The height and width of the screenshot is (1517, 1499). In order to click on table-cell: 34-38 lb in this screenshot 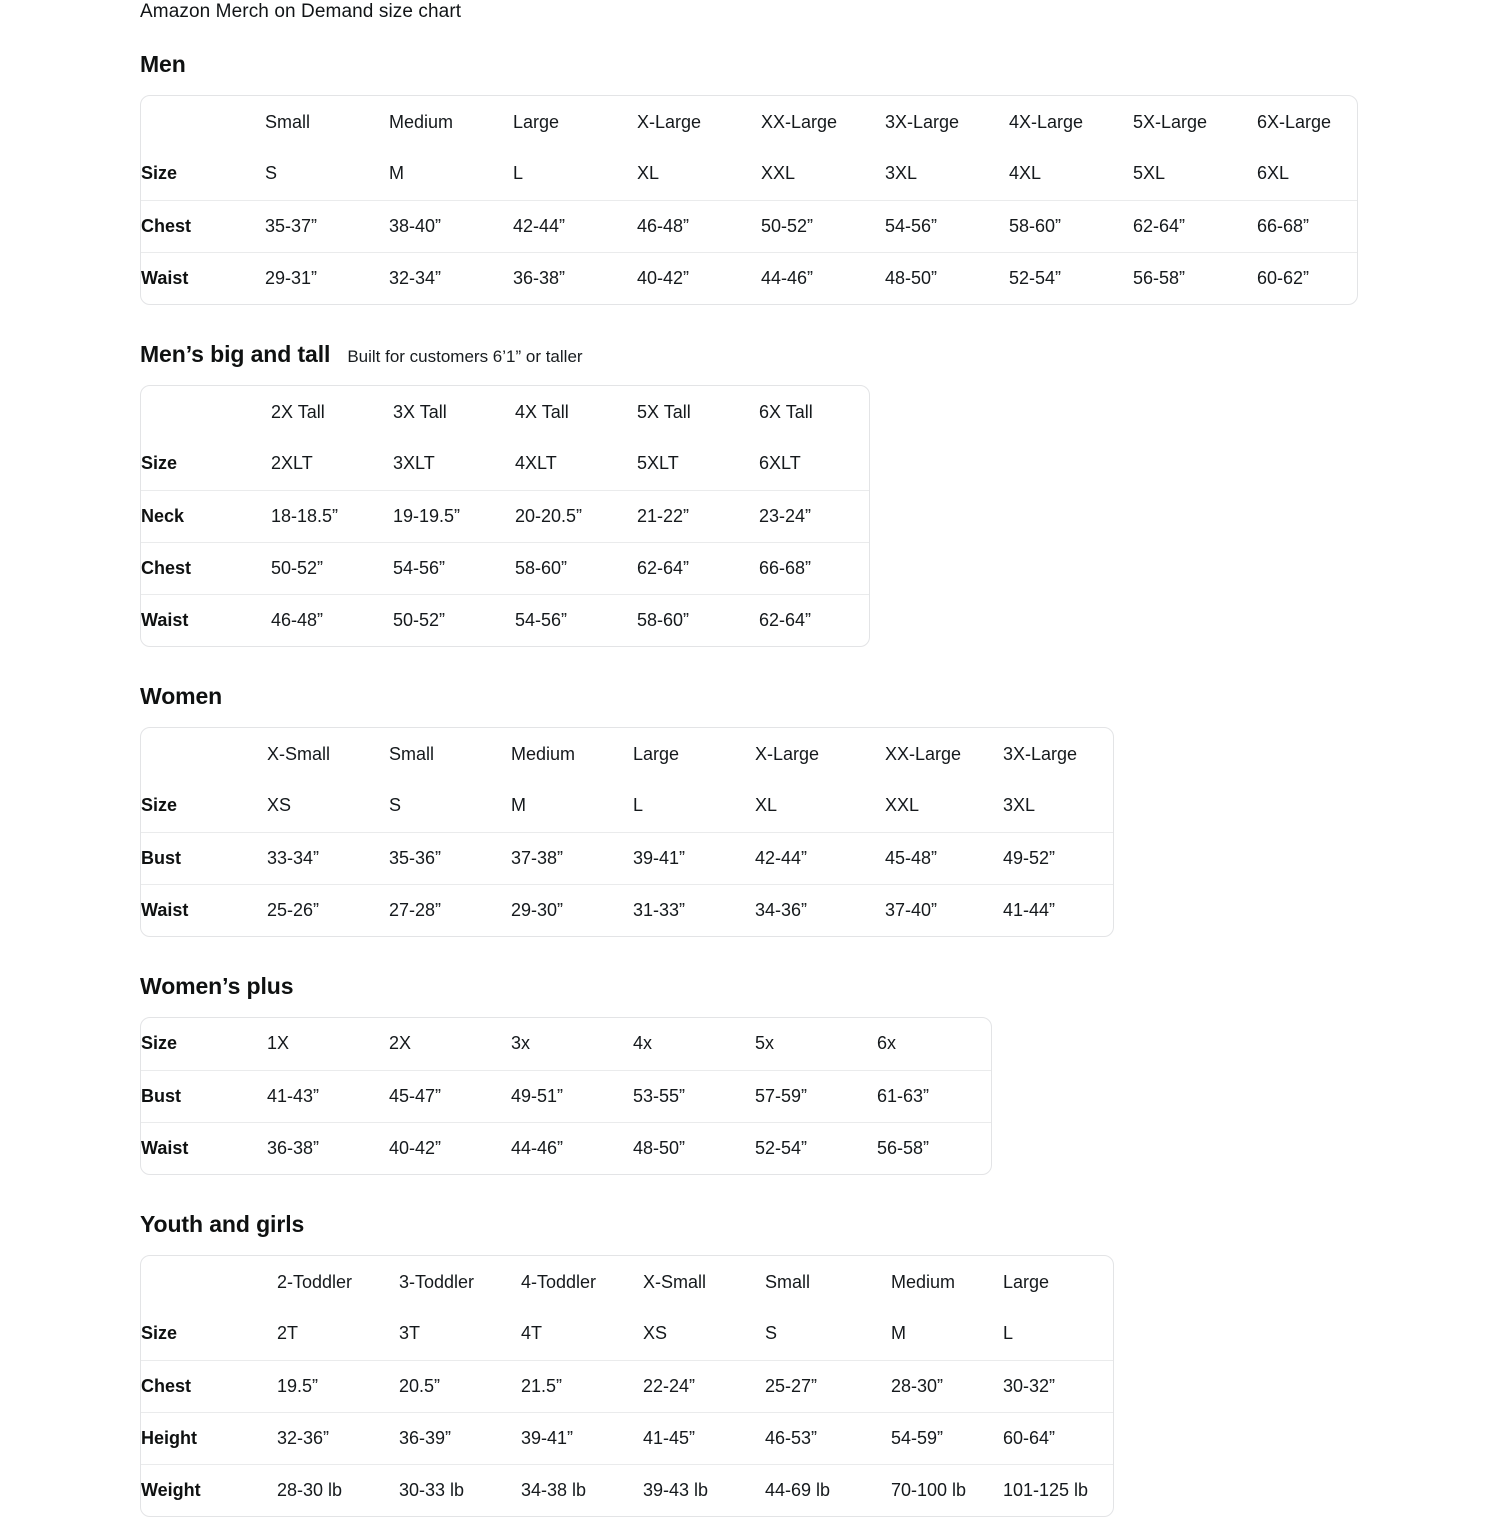, I will do `click(582, 1489)`.